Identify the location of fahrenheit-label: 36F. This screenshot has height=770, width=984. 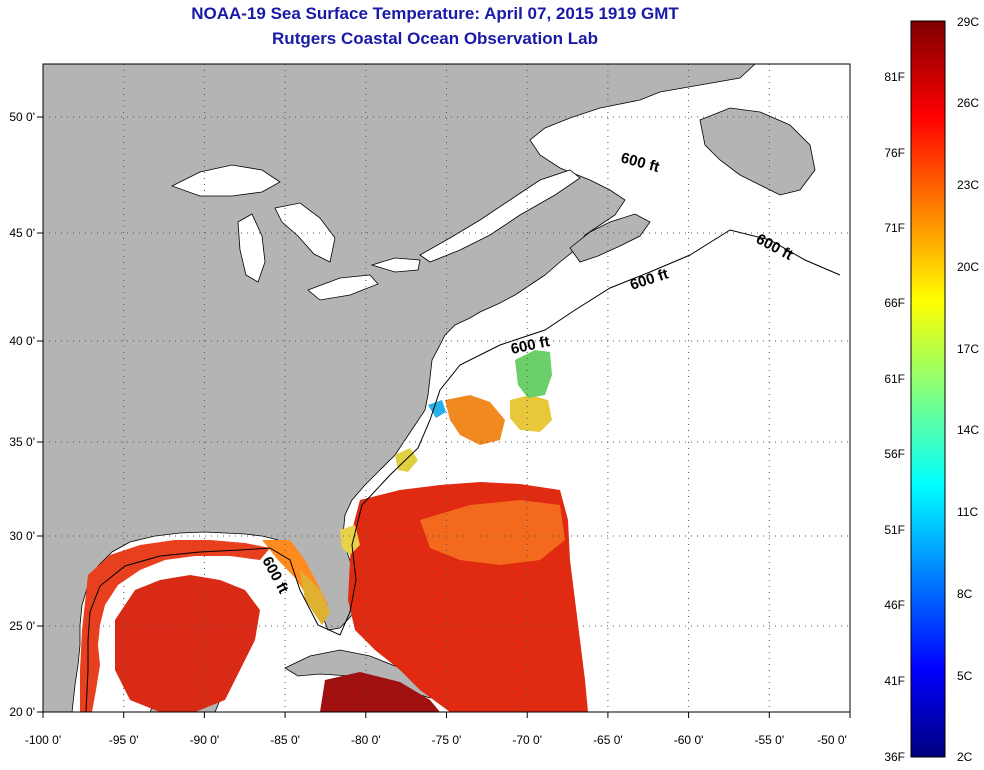
(894, 757).